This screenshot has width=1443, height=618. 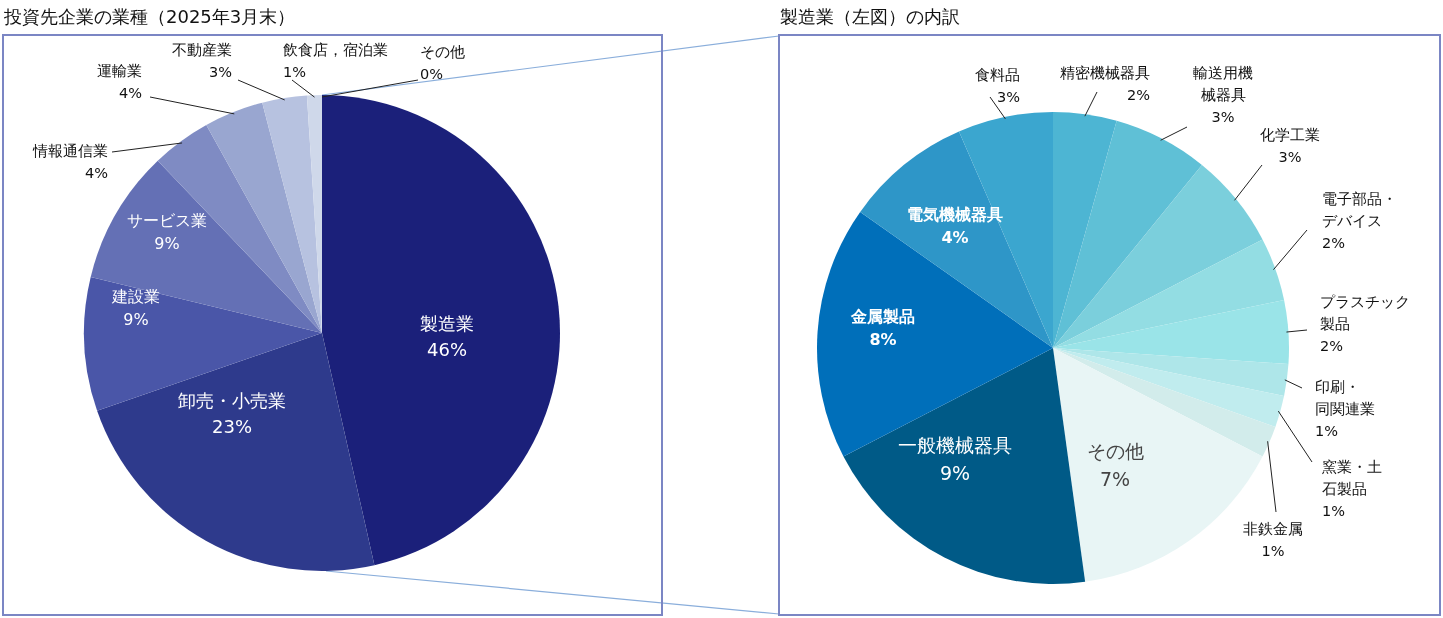 I want to click on slice-label: 化学工業, so click(x=1290, y=135).